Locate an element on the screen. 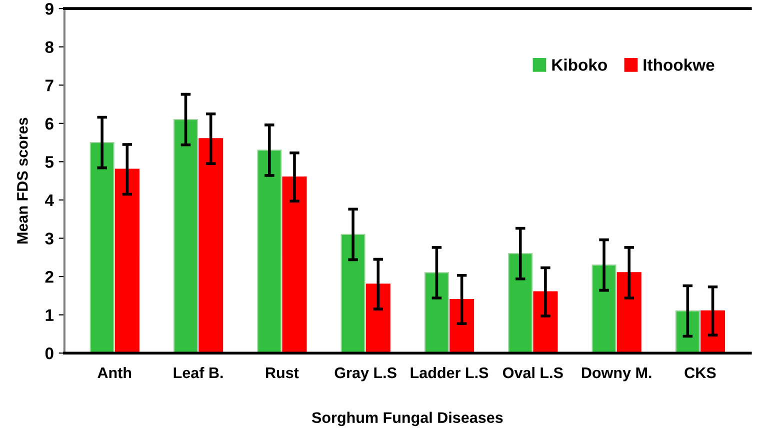 This screenshot has height=428, width=758. x-tick-label: Ladder L.S is located at coordinates (449, 372).